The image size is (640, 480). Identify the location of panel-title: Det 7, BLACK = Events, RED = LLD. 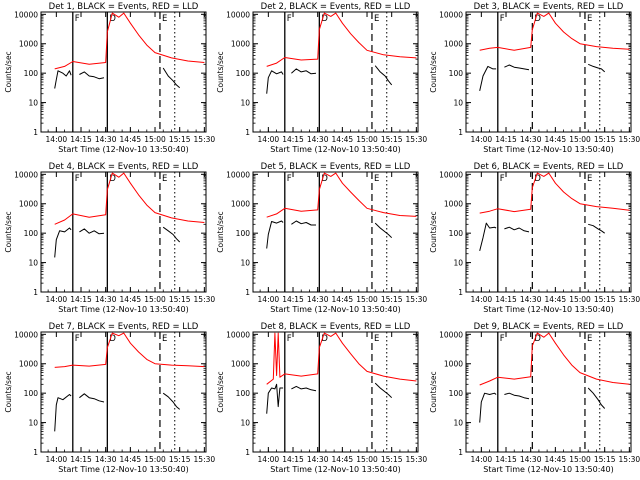
(124, 327).